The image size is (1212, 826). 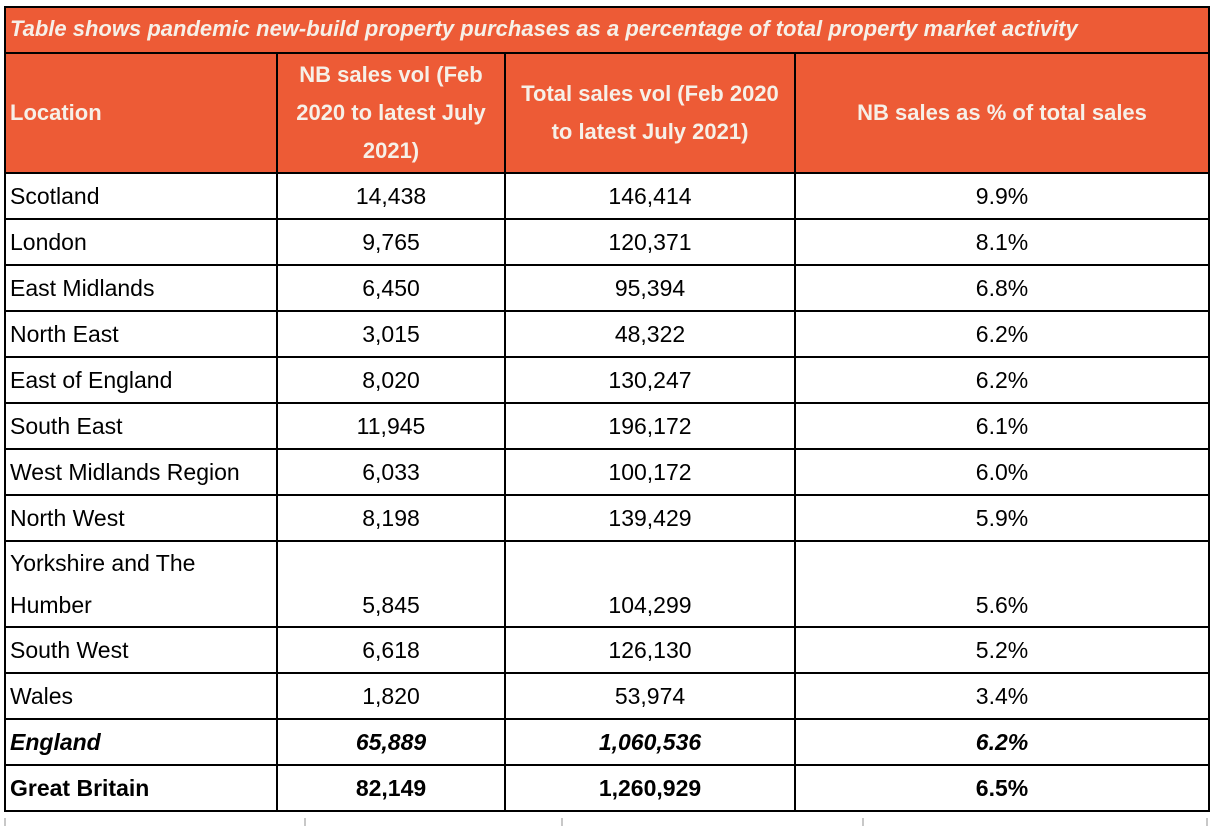 I want to click on cell-location: Great Britain, so click(x=141, y=788).